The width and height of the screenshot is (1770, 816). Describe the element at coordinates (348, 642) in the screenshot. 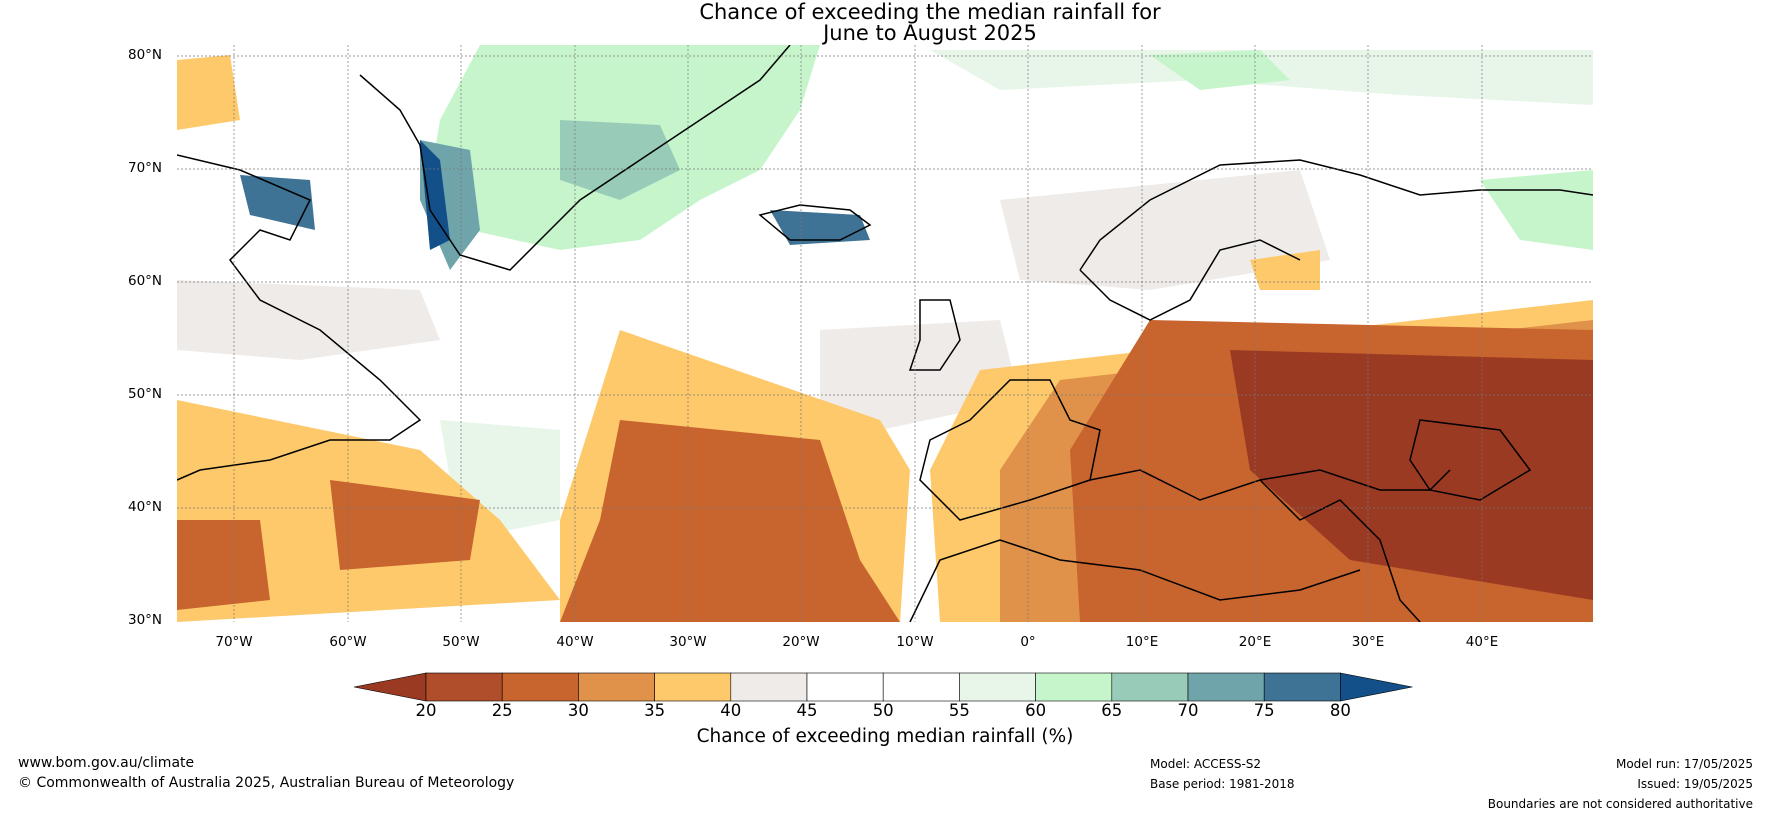

I see `lon-label-60w: 60°W` at that location.